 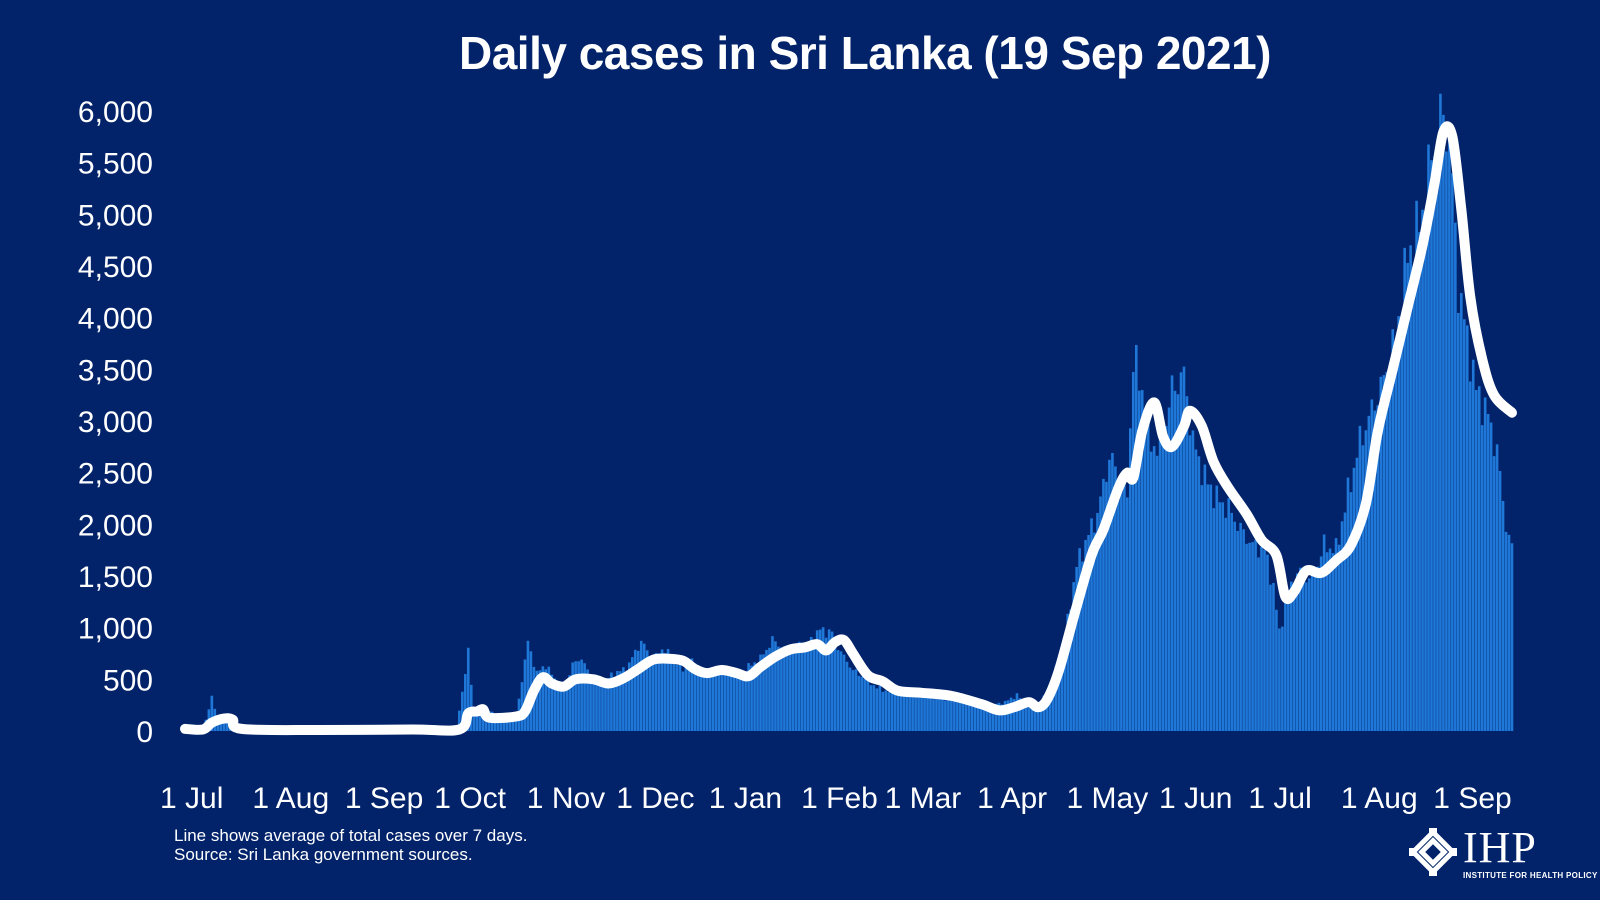 What do you see at coordinates (144, 732) in the screenshot?
I see `y-tick-label: 0` at bounding box center [144, 732].